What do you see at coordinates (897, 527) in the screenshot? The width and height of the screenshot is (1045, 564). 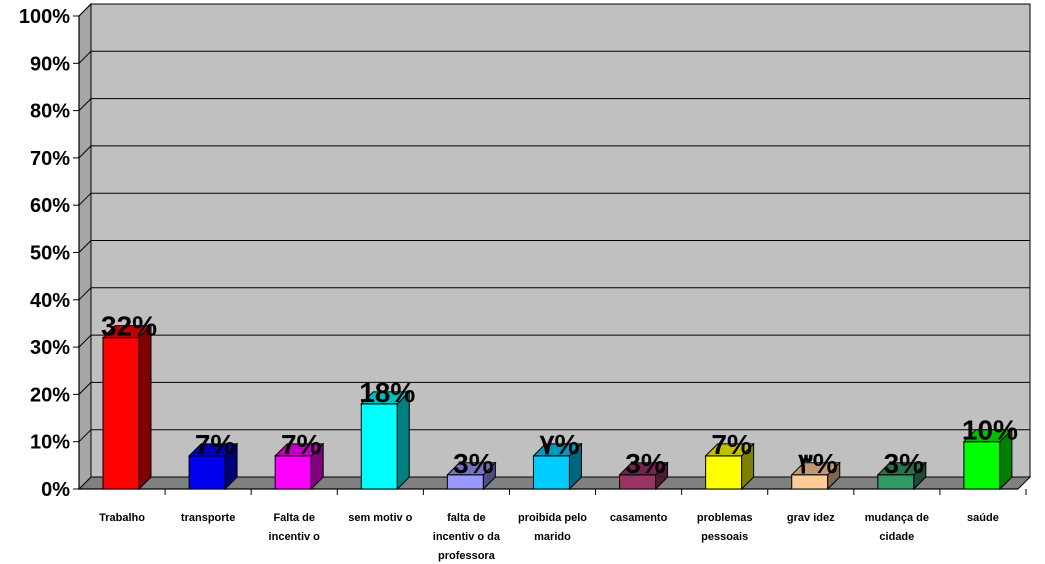 I see `category-label: mudança de cidade` at bounding box center [897, 527].